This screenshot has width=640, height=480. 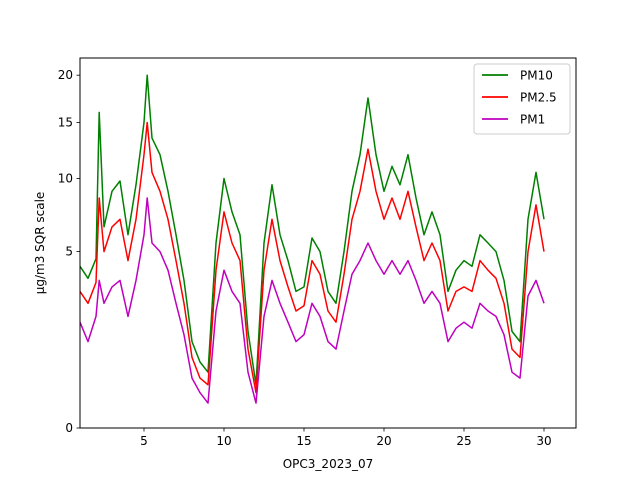 I want to click on x-tick-label: 5, so click(x=144, y=441).